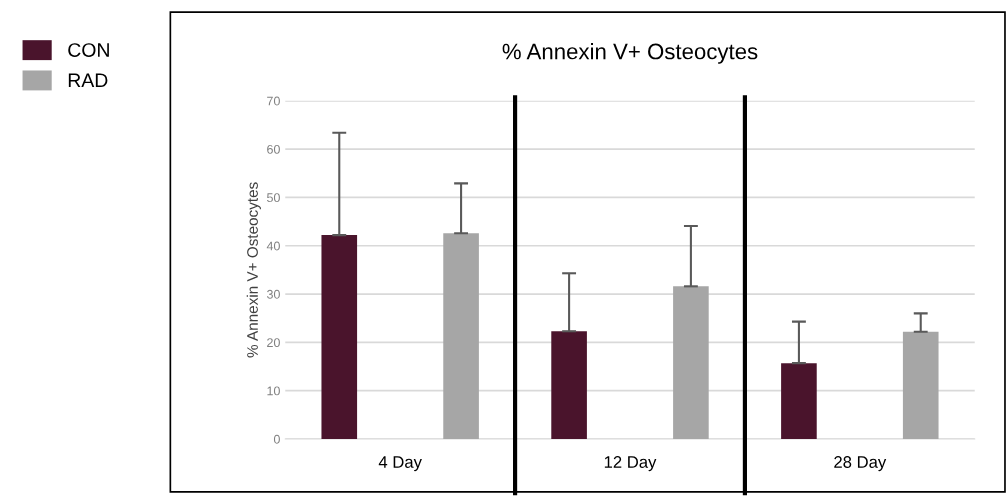 Image resolution: width=1008 pixels, height=504 pixels. Describe the element at coordinates (630, 464) in the screenshot. I see `x-tick-label: 12 Day` at that location.